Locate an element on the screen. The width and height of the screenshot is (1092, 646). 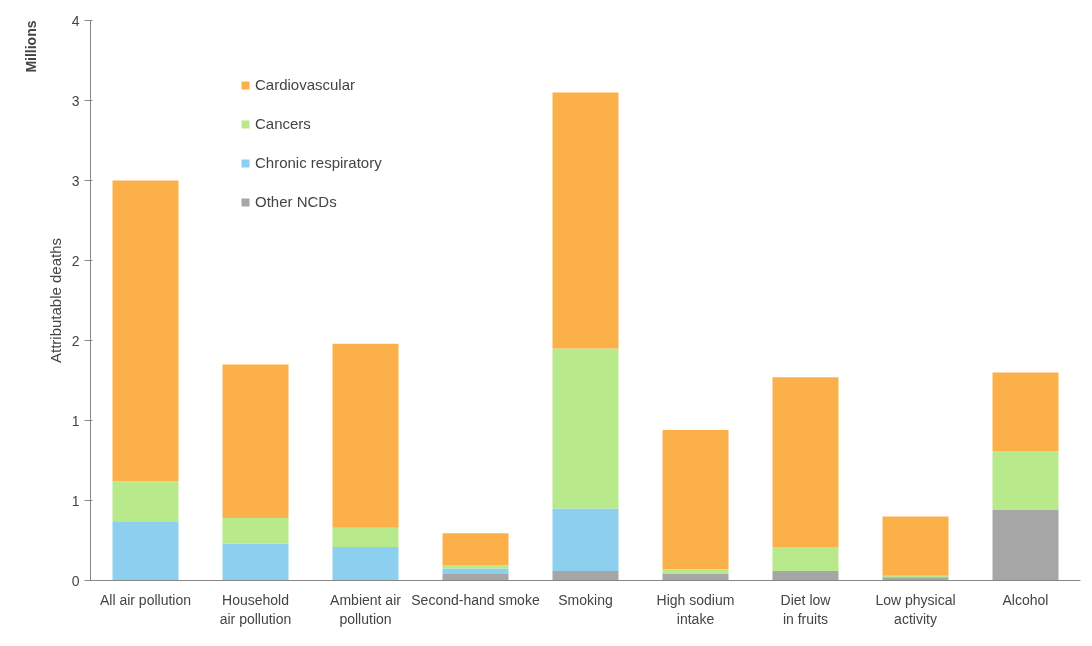
x-tick-label: All air pollution is located at coordinates (145, 599).